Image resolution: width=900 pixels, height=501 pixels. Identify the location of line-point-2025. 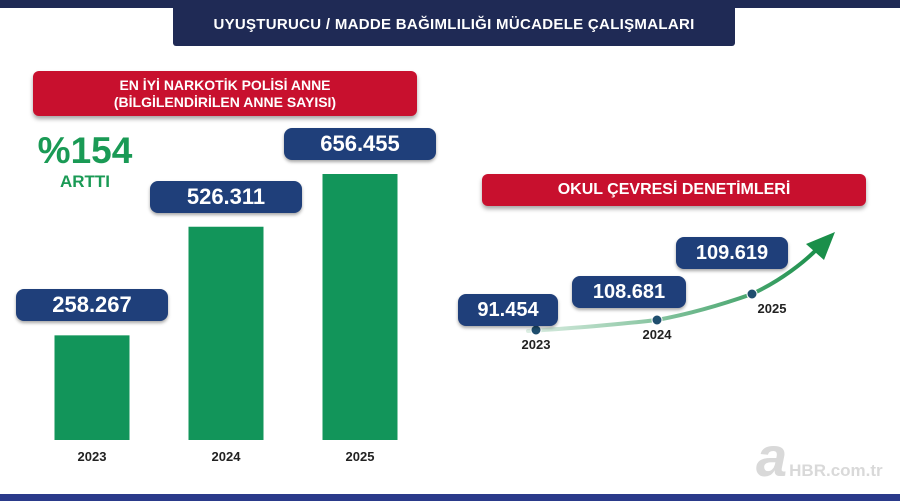
(752, 294).